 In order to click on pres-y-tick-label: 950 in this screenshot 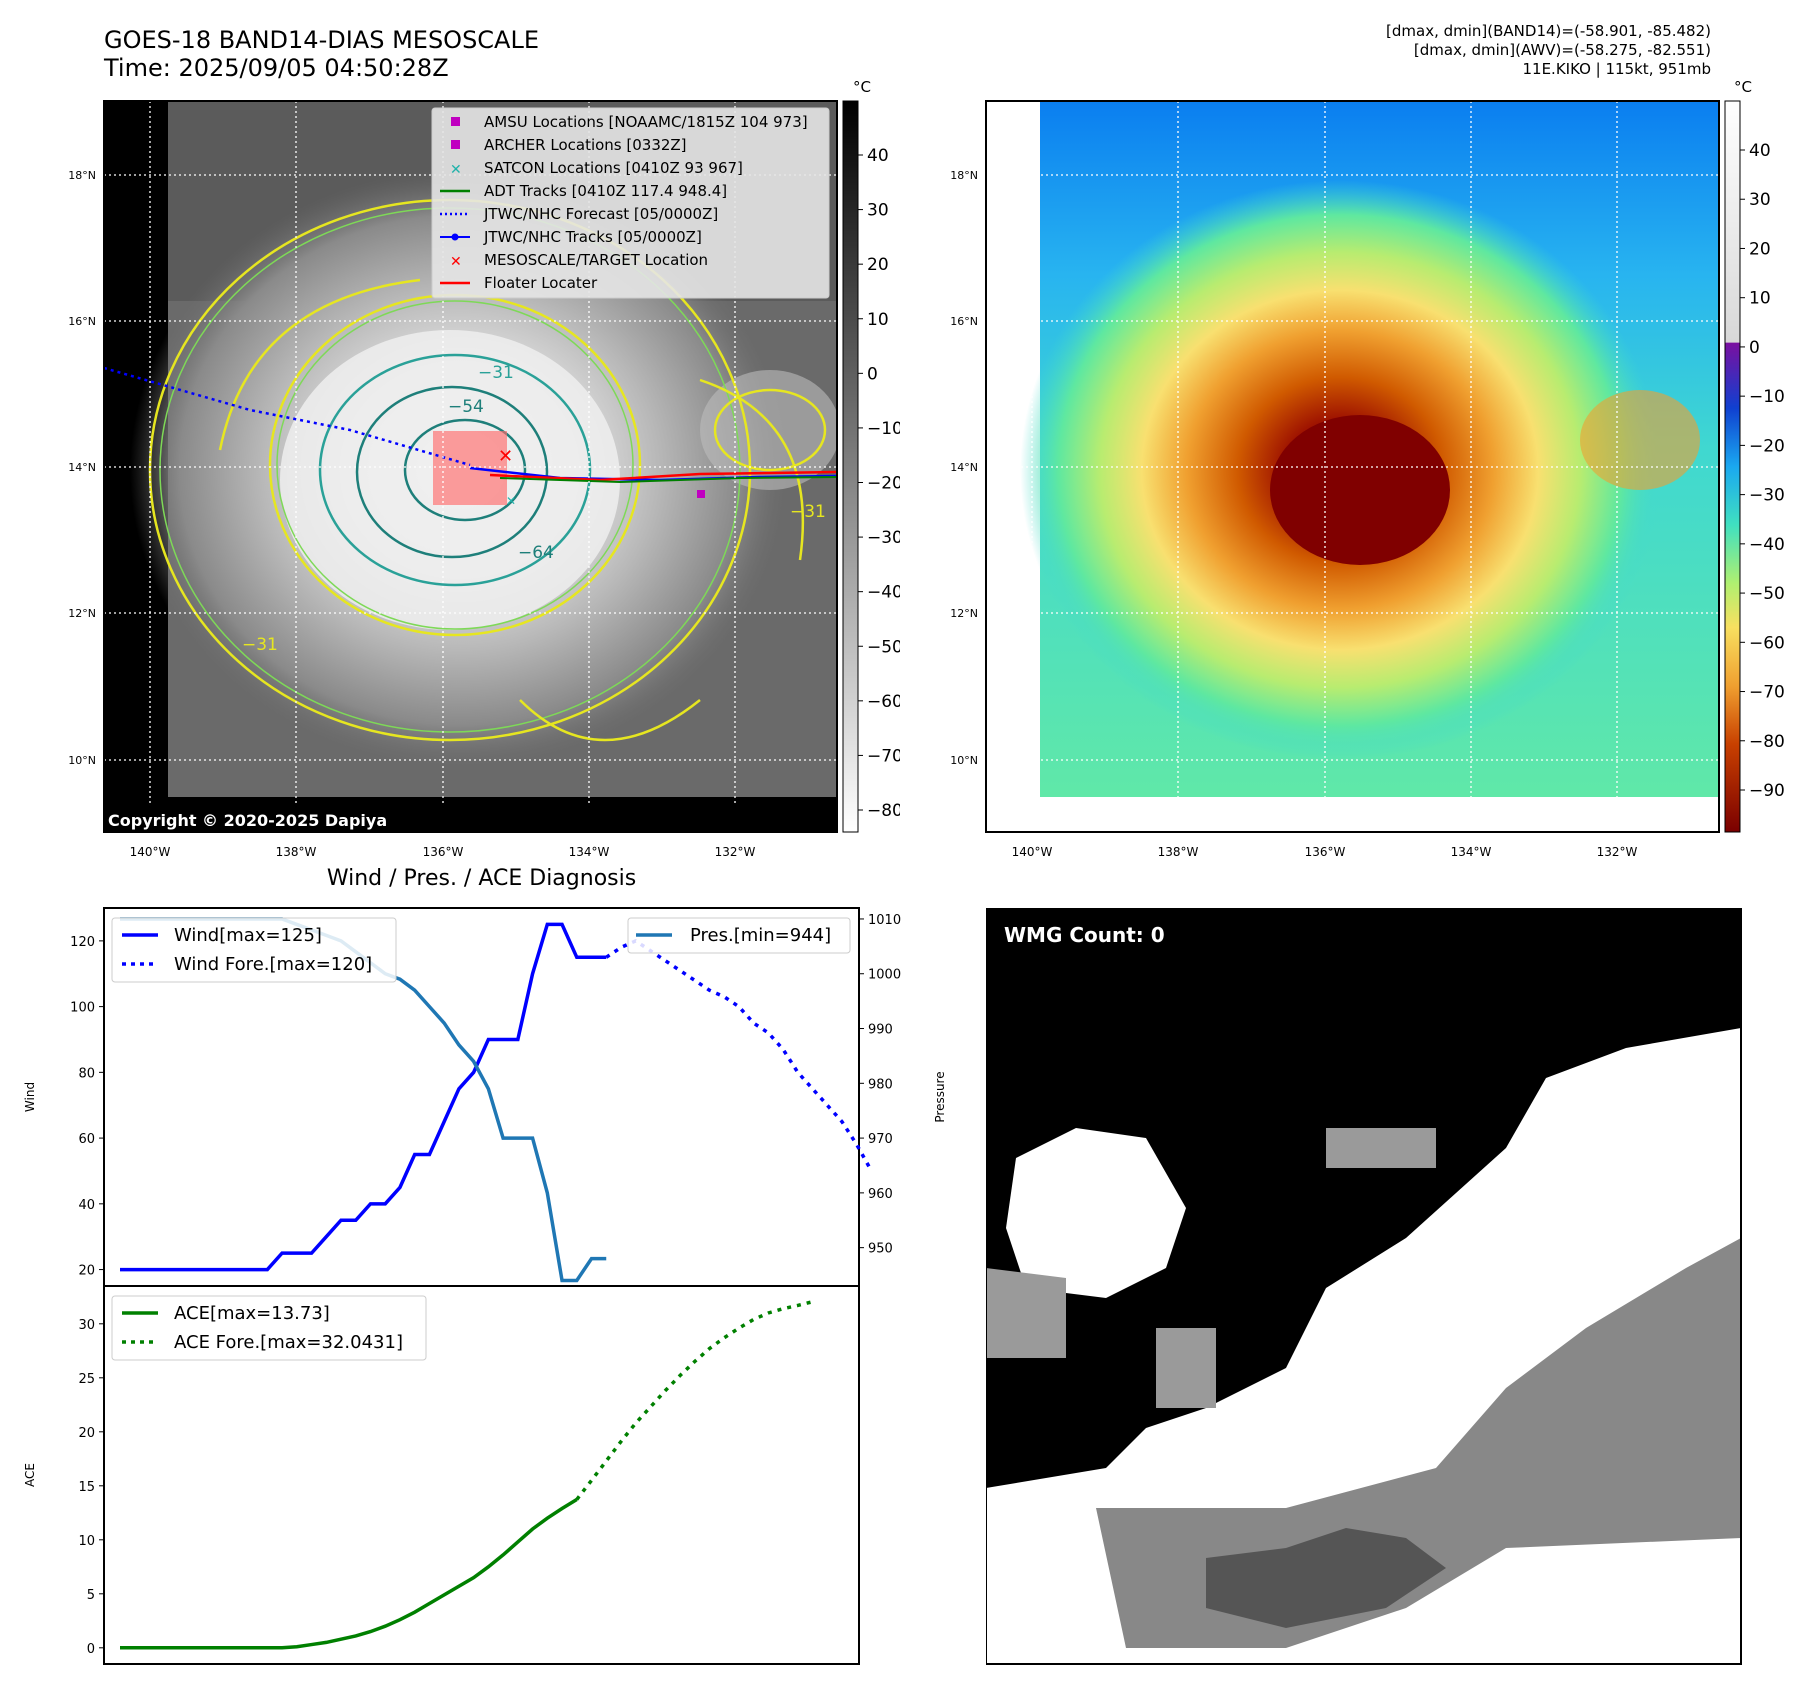, I will do `click(880, 1249)`.